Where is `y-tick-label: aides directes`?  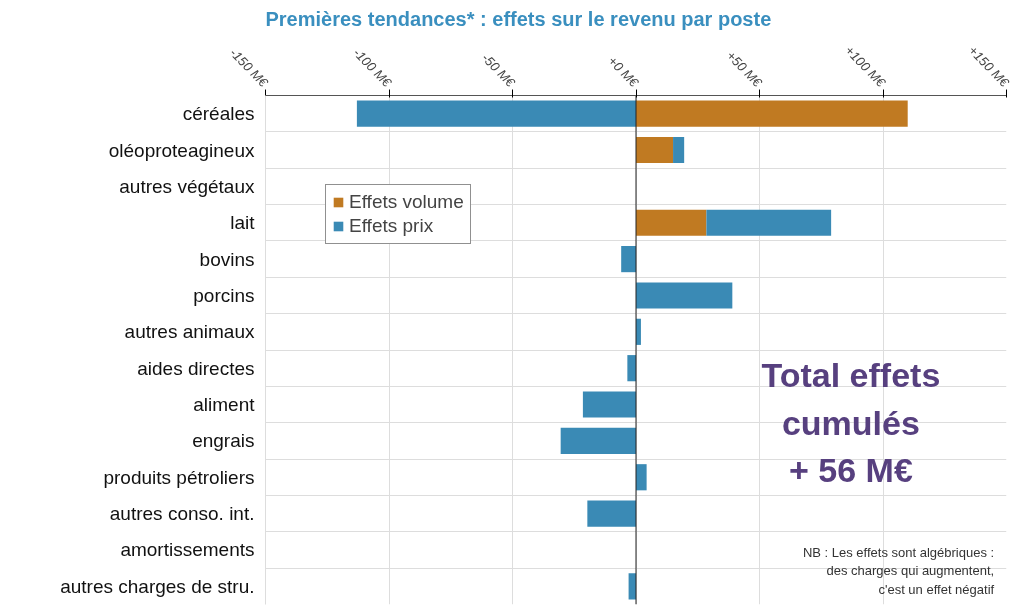 y-tick-label: aides directes is located at coordinates (196, 368).